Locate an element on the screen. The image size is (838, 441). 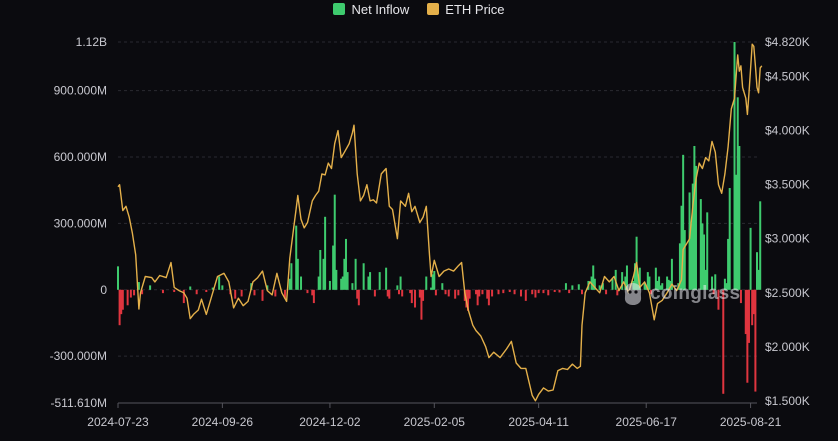
bottom-tick-label: 2025-08-21 is located at coordinates (751, 422).